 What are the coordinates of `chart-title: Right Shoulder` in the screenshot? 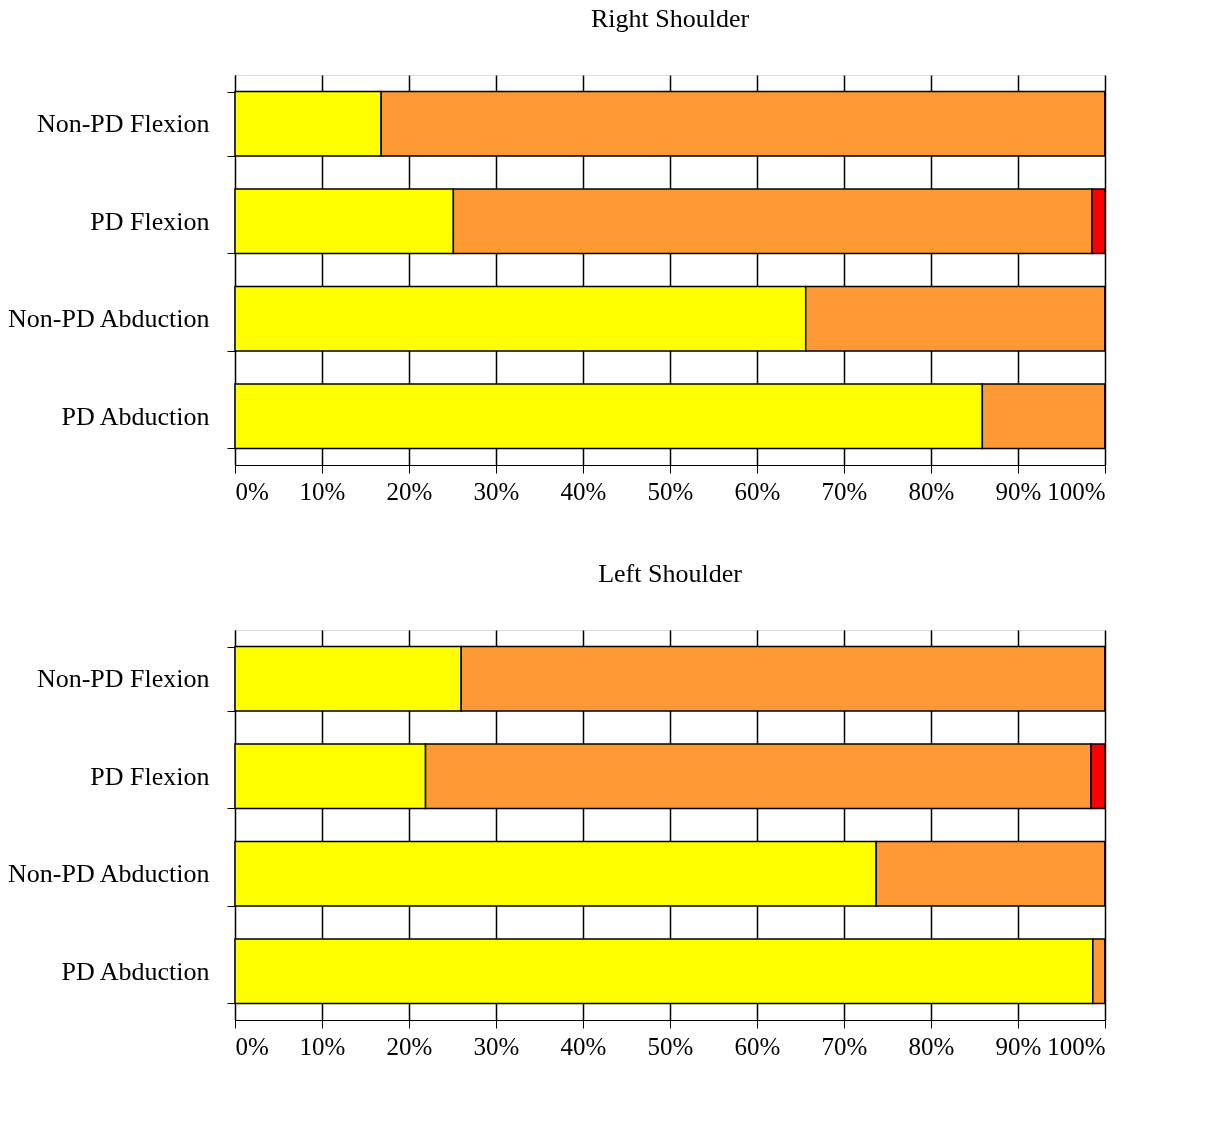 It's located at (670, 18).